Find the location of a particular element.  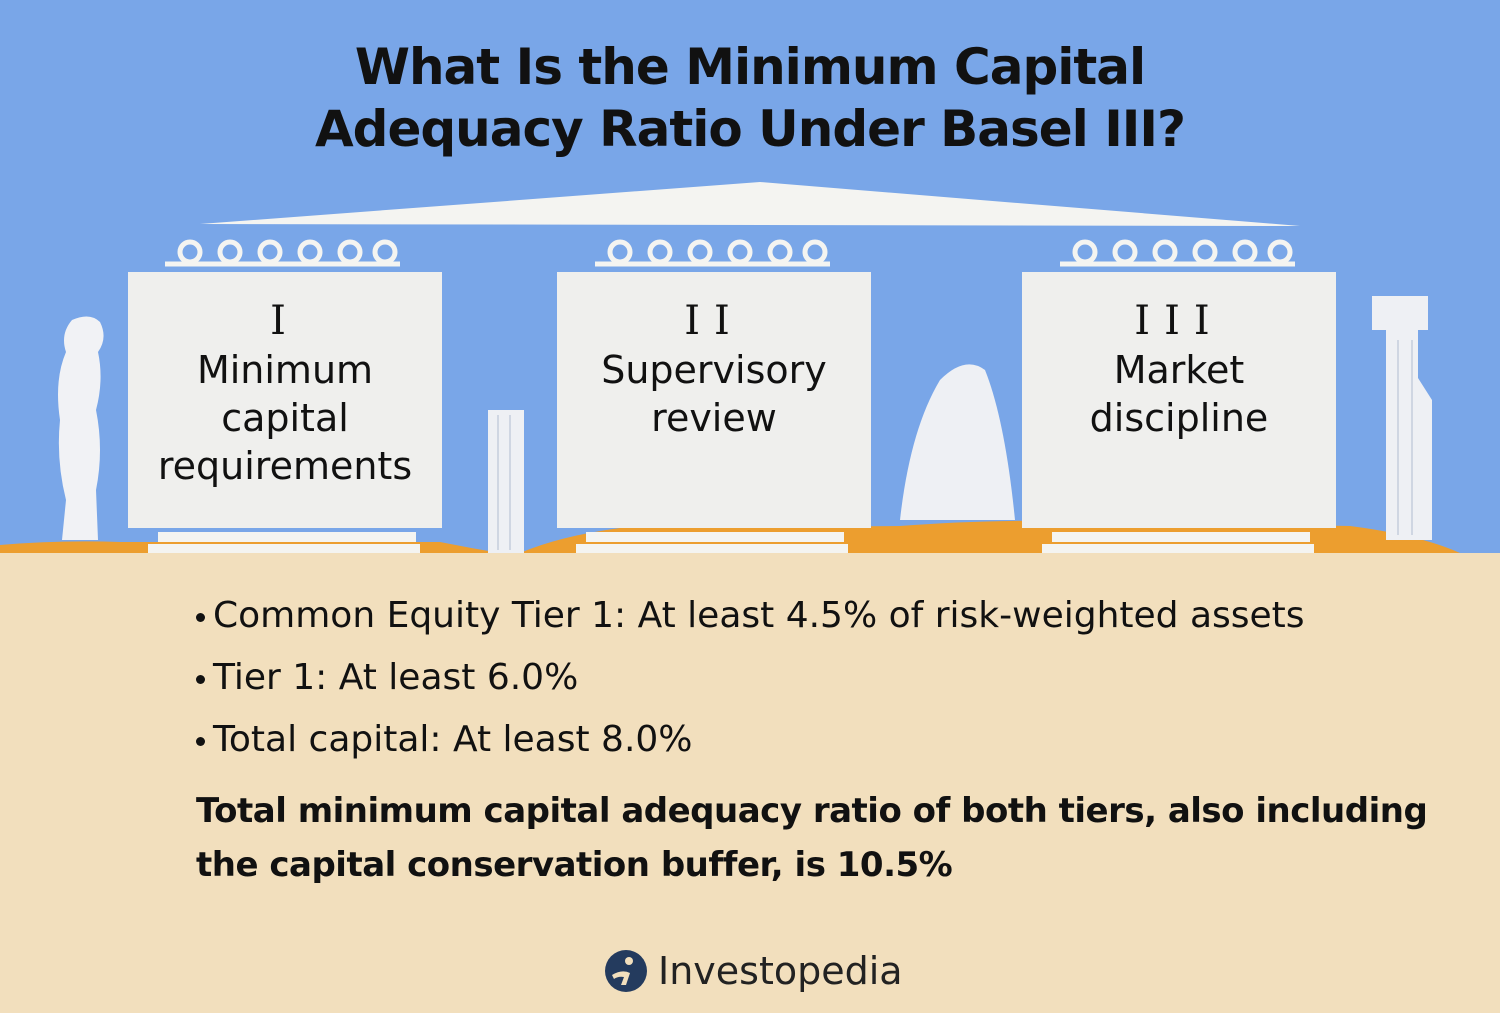

pillar-3-line-2: discipline is located at coordinates (1179, 418).